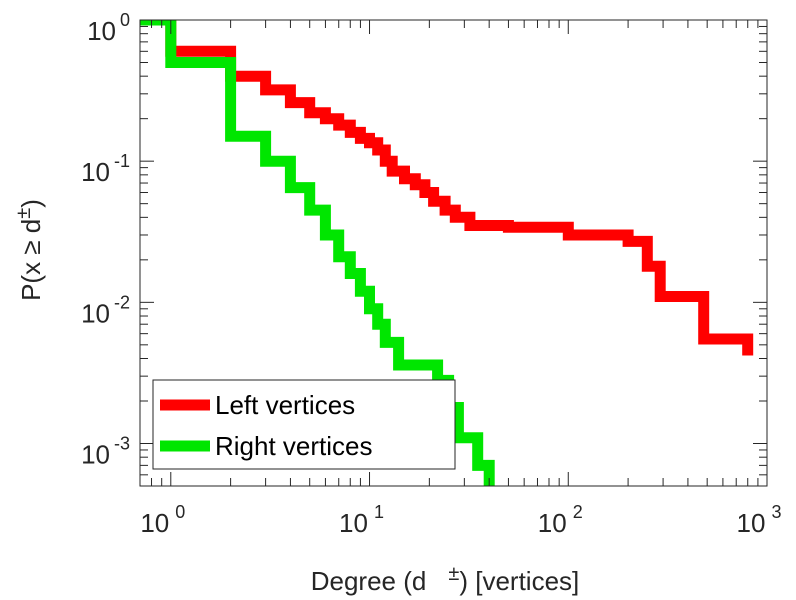 The width and height of the screenshot is (796, 600). I want to click on y-tick-label: 10 -1, so click(105, 169).